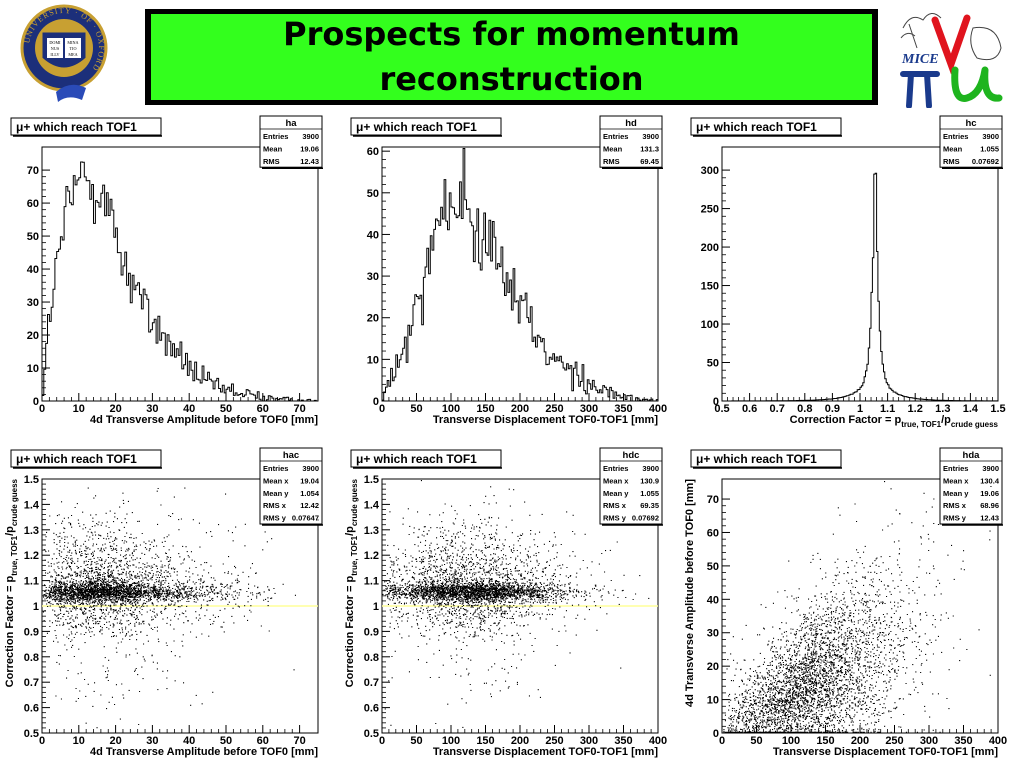  Describe the element at coordinates (371, 734) in the screenshot. I see `y-tick-label: 0.5` at that location.